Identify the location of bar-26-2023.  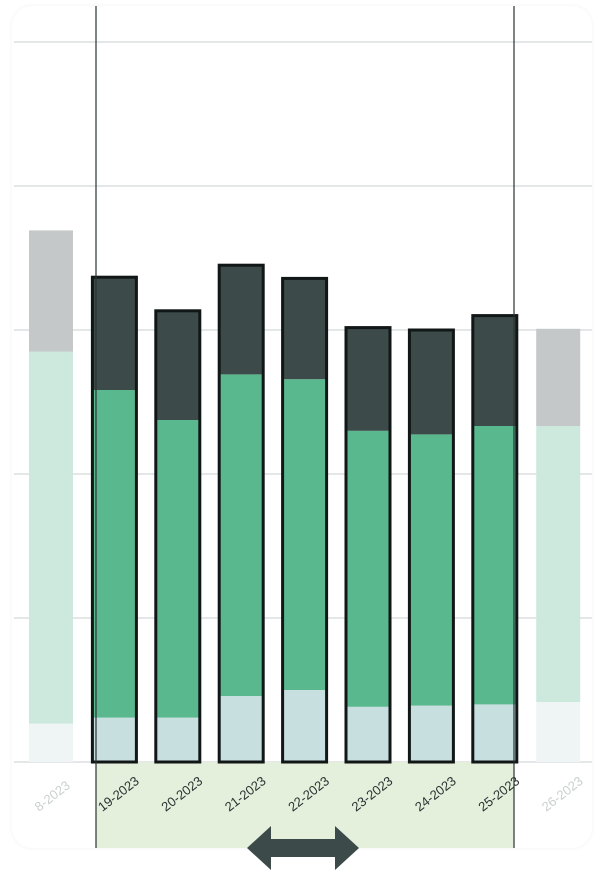
(558, 545).